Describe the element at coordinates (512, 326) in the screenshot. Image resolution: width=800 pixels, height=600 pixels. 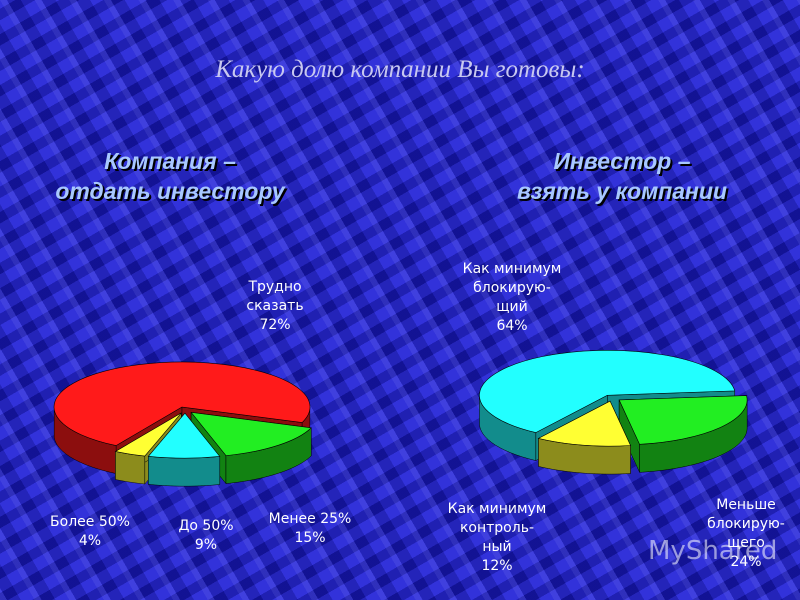
I see `slice-value-label: 64%` at that location.